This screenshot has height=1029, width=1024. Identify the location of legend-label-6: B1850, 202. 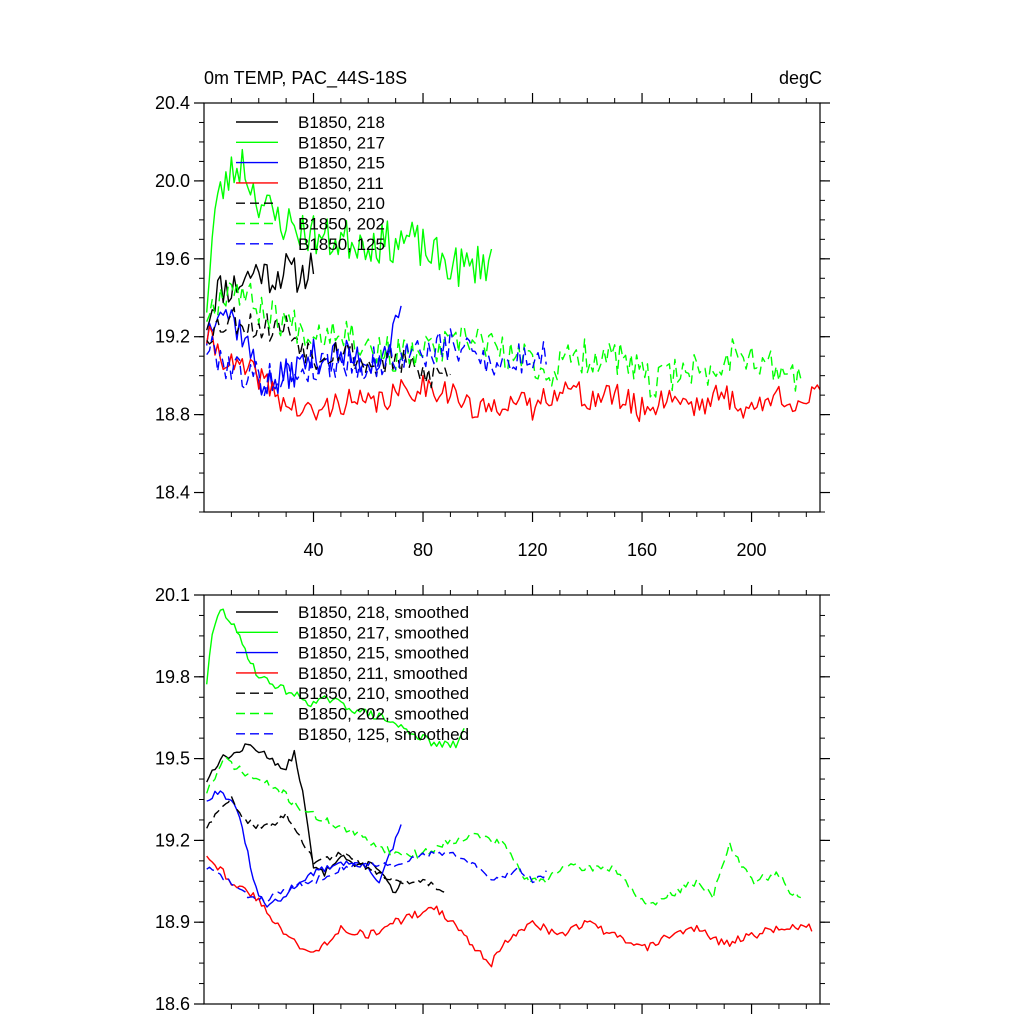
(341, 224).